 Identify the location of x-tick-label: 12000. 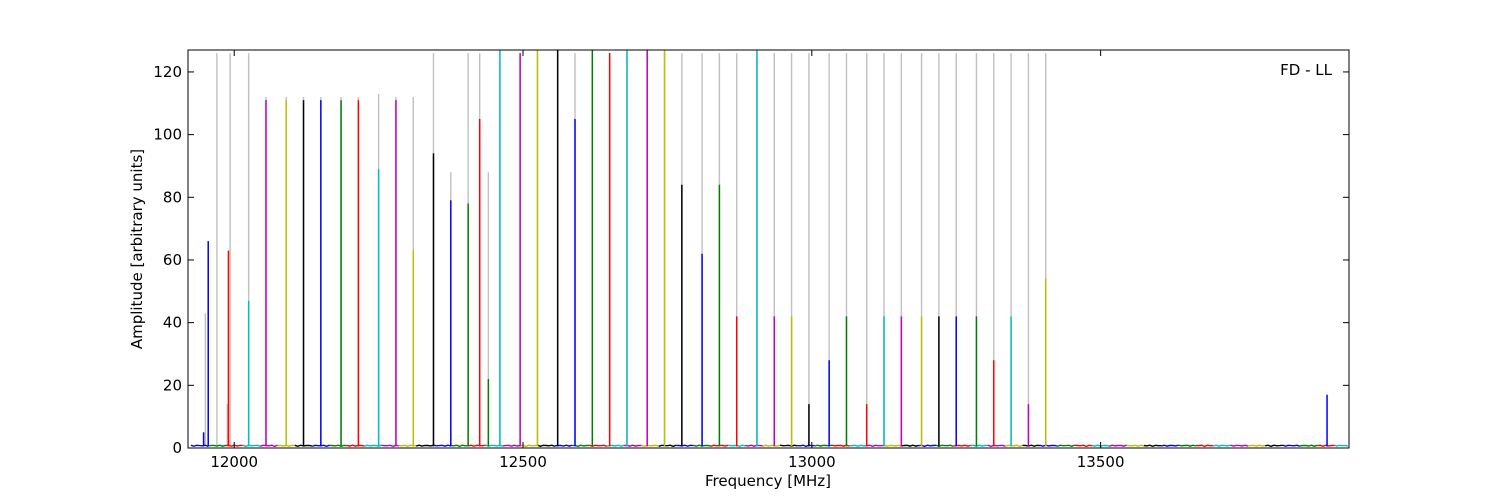
(234, 462).